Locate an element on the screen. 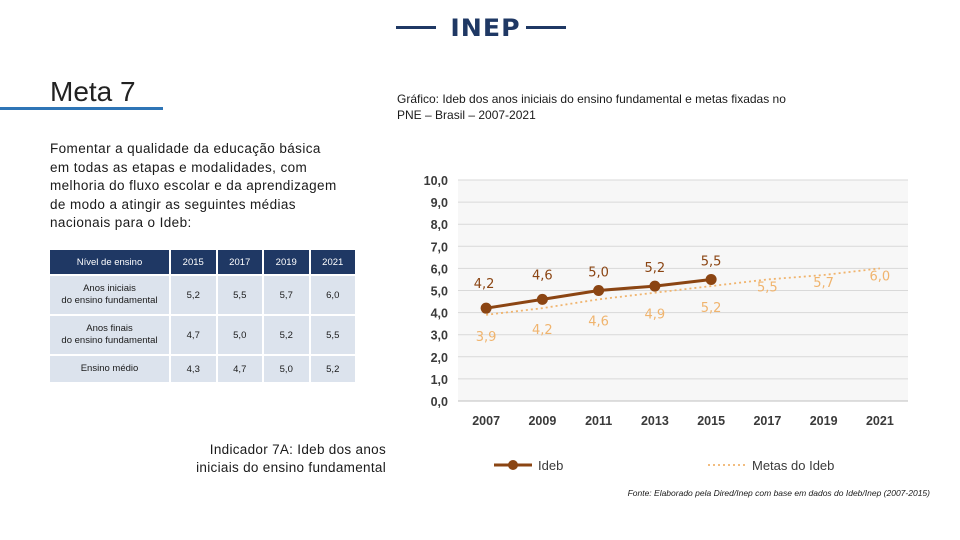 The width and height of the screenshot is (960, 540). table-header-cell: 2021 is located at coordinates (333, 263).